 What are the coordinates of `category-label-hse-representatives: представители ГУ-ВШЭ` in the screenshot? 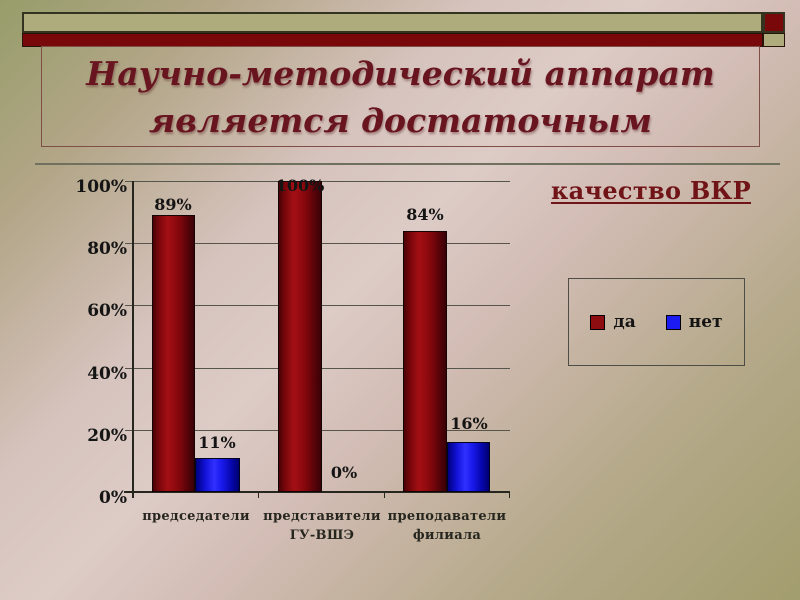 It's located at (322, 526).